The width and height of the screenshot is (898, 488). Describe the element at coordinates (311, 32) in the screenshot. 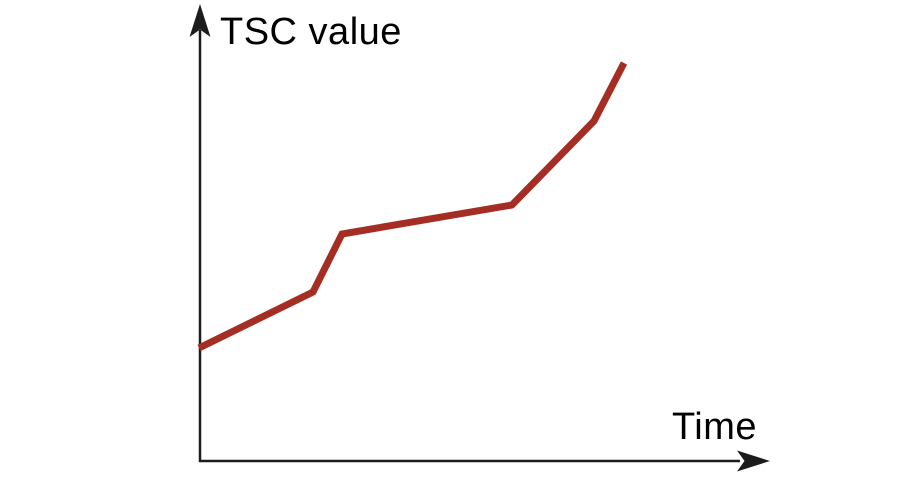

I see `y-axis-label: TSC value` at that location.